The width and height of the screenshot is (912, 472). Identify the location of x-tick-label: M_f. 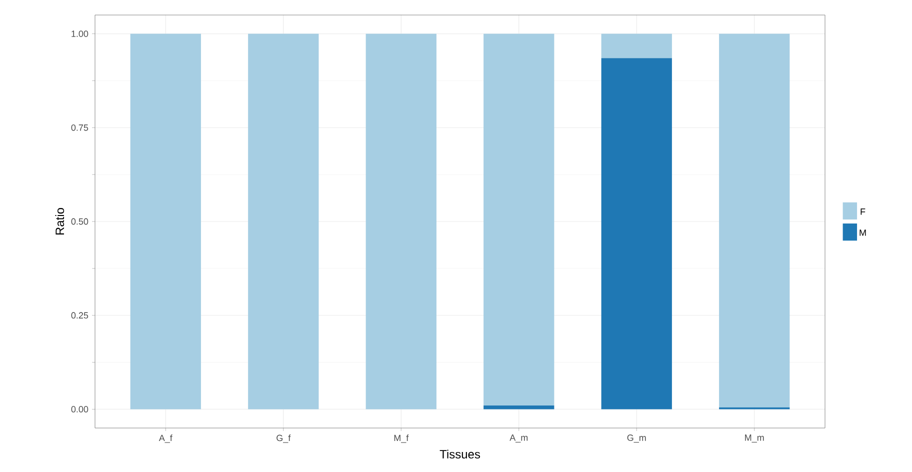
(401, 438).